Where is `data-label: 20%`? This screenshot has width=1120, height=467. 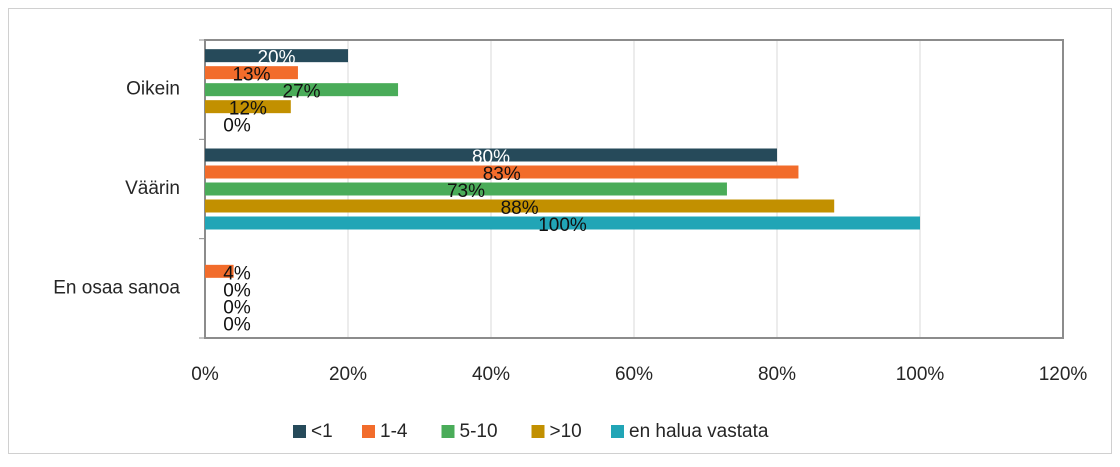
data-label: 20% is located at coordinates (276, 58).